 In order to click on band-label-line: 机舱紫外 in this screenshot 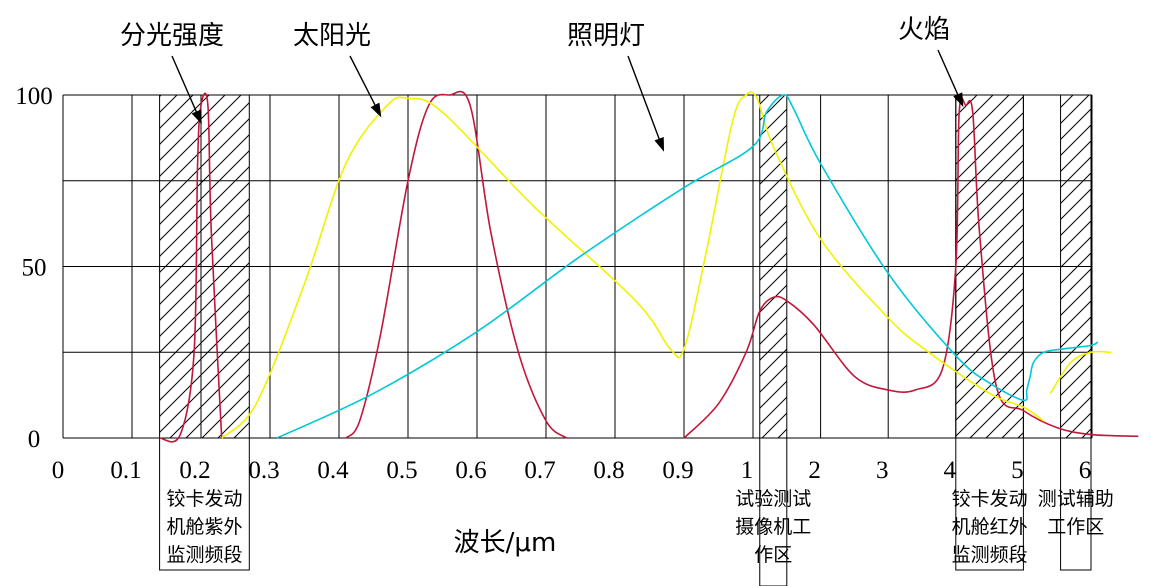, I will do `click(204, 527)`.